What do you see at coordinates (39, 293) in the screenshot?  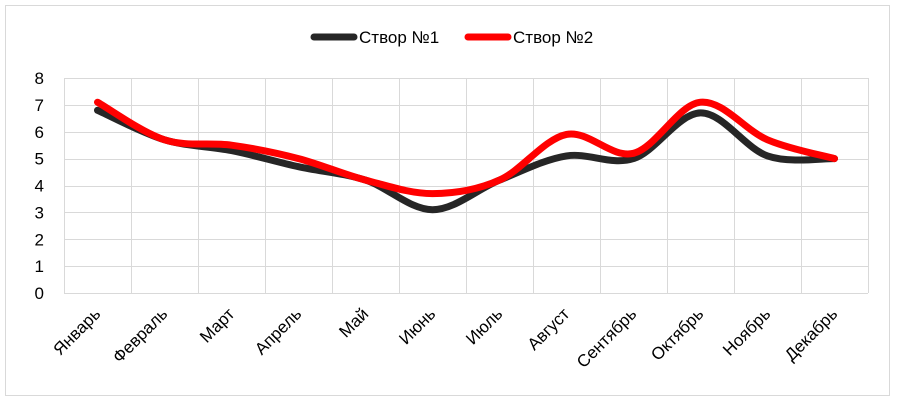 I see `y-tick-label: 0` at bounding box center [39, 293].